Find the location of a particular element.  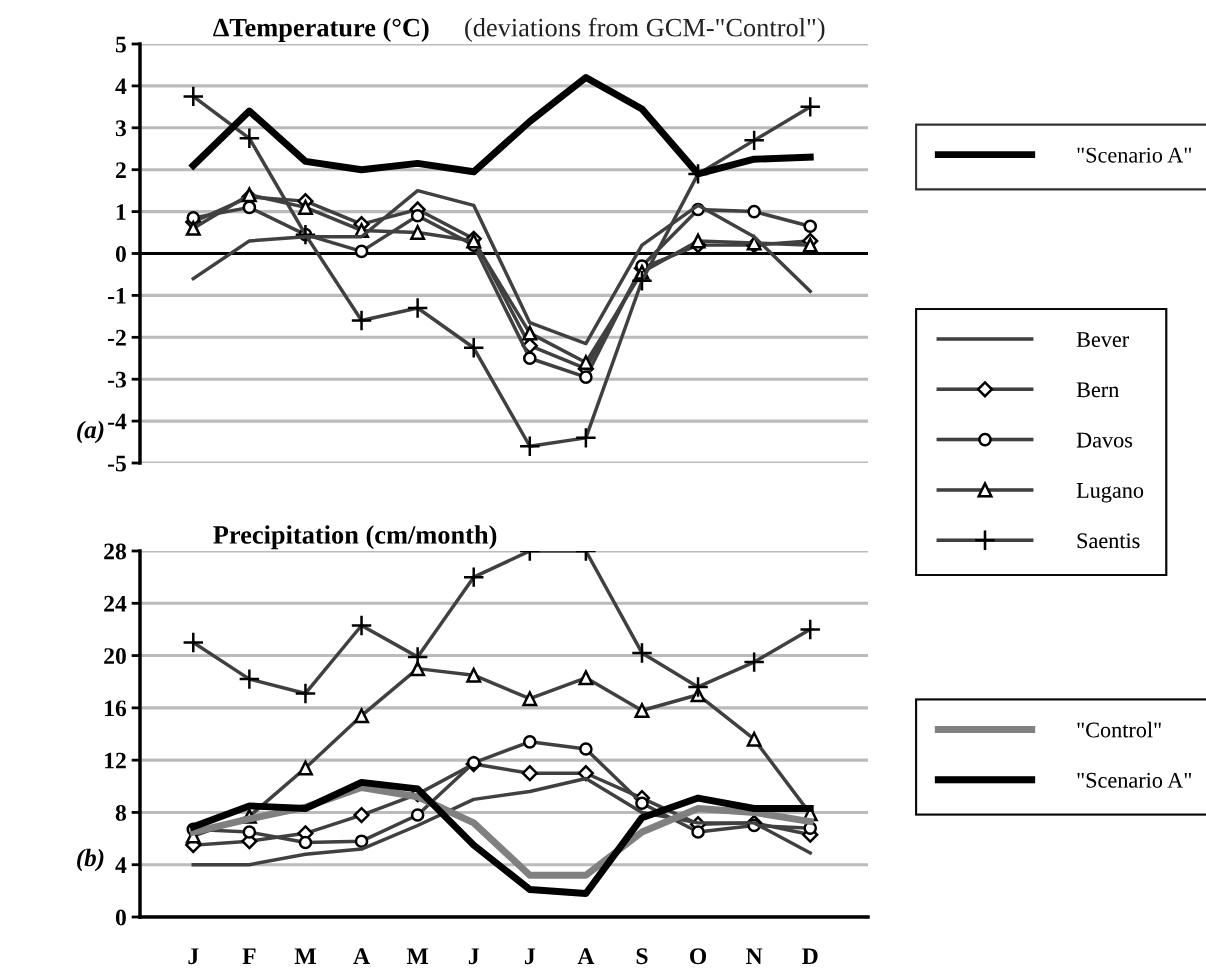

y-tick-label: -1 is located at coordinates (117, 296).